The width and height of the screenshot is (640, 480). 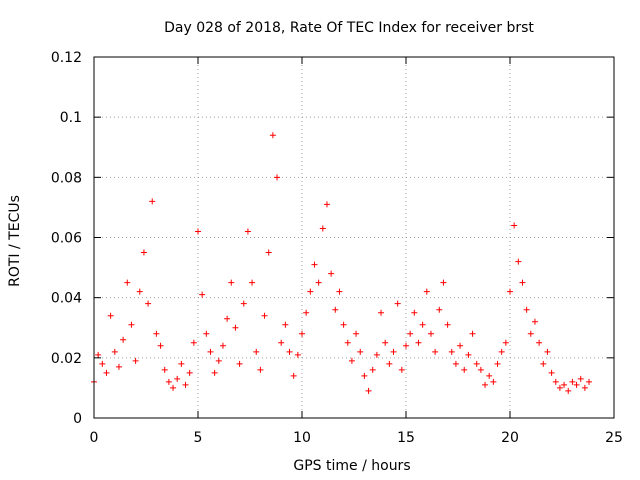 What do you see at coordinates (351, 466) in the screenshot?
I see `x-axis-label: GPS time / hours` at bounding box center [351, 466].